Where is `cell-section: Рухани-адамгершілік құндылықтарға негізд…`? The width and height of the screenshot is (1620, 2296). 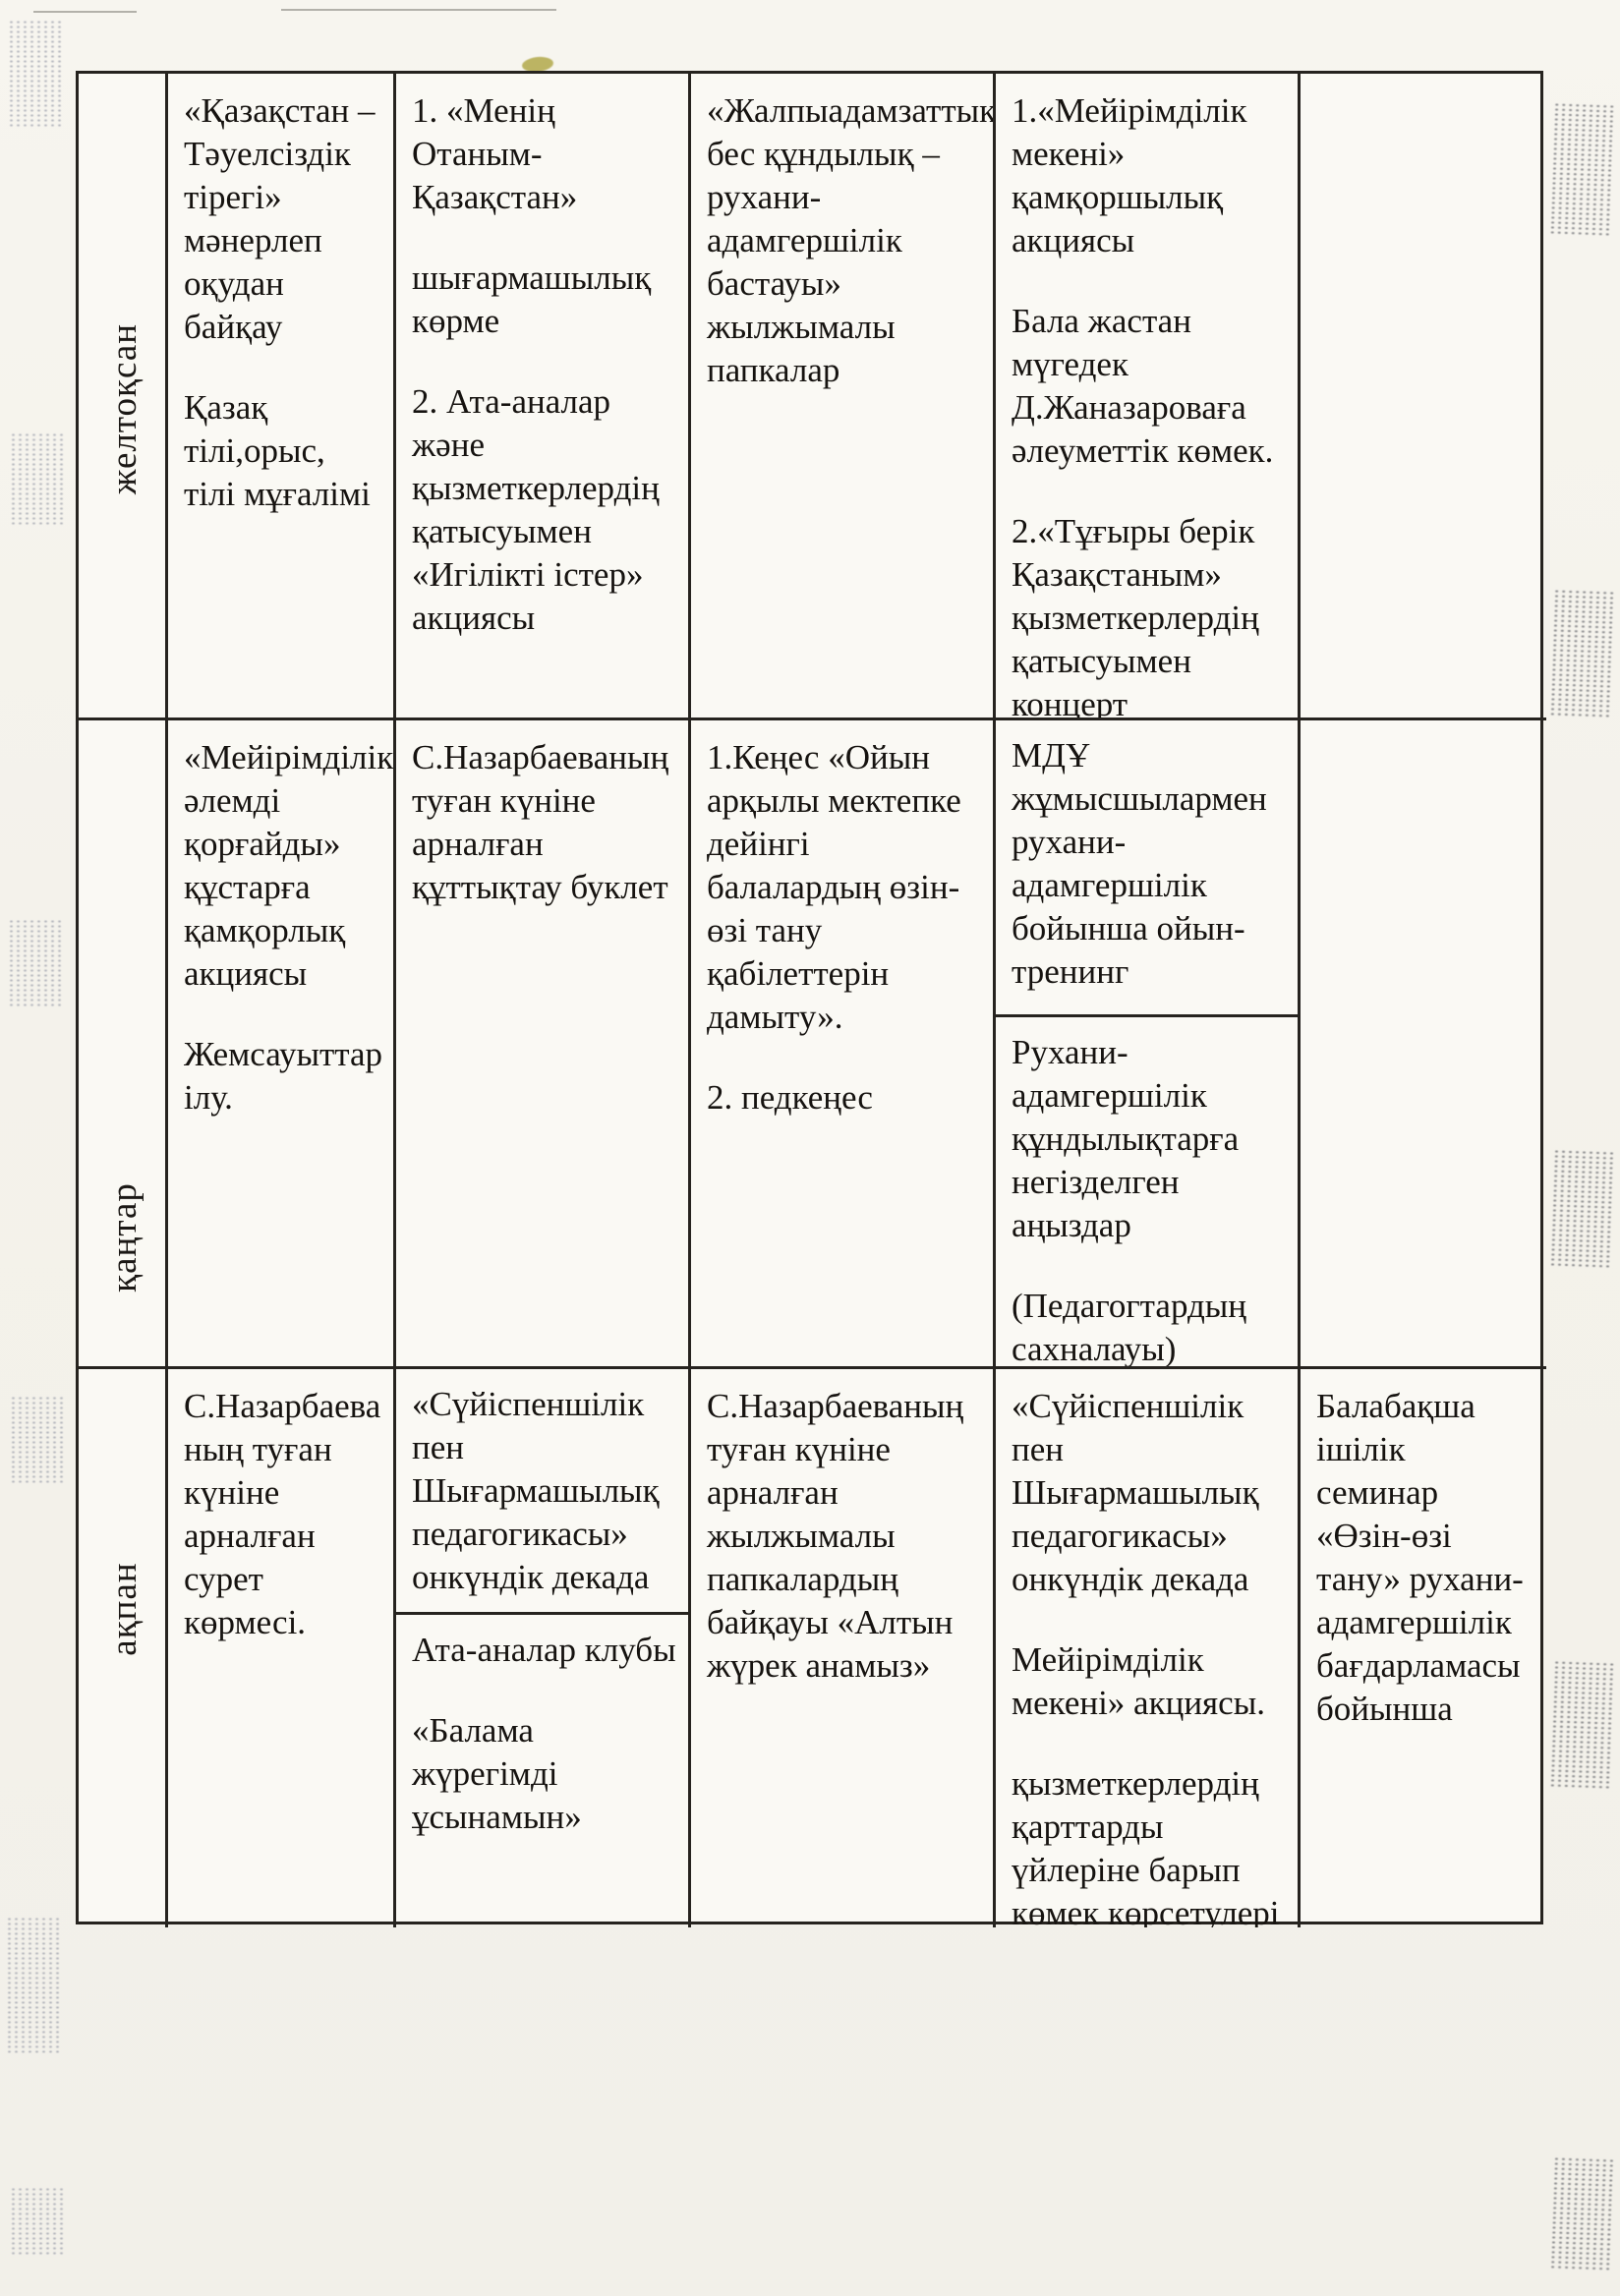
cell-section: Рухани-адамгершілік құндылықтарға негізд… is located at coordinates (1147, 1191).